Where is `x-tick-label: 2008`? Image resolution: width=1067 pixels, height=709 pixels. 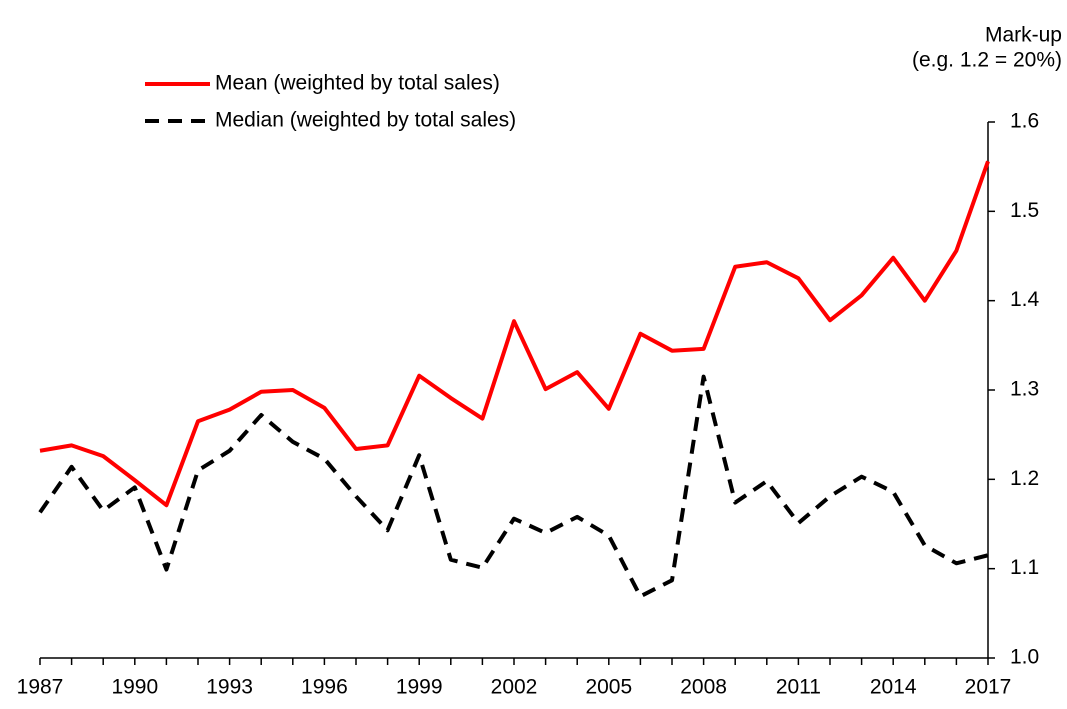 x-tick-label: 2008 is located at coordinates (703, 687).